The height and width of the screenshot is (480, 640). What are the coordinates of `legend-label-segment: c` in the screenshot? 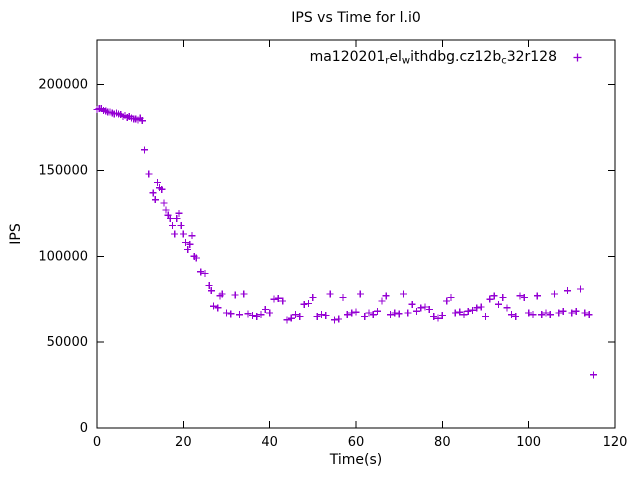 It's located at (504, 61).